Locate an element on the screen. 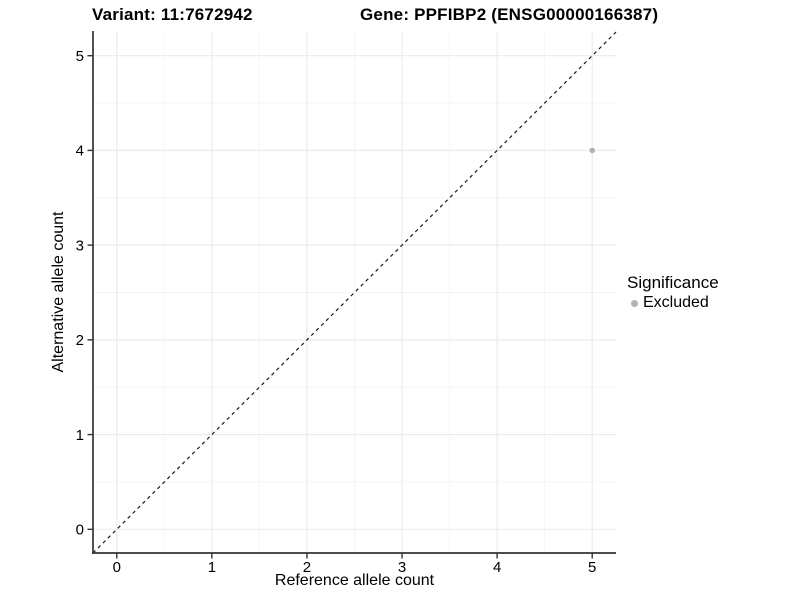  legend-title: Significance is located at coordinates (673, 282).